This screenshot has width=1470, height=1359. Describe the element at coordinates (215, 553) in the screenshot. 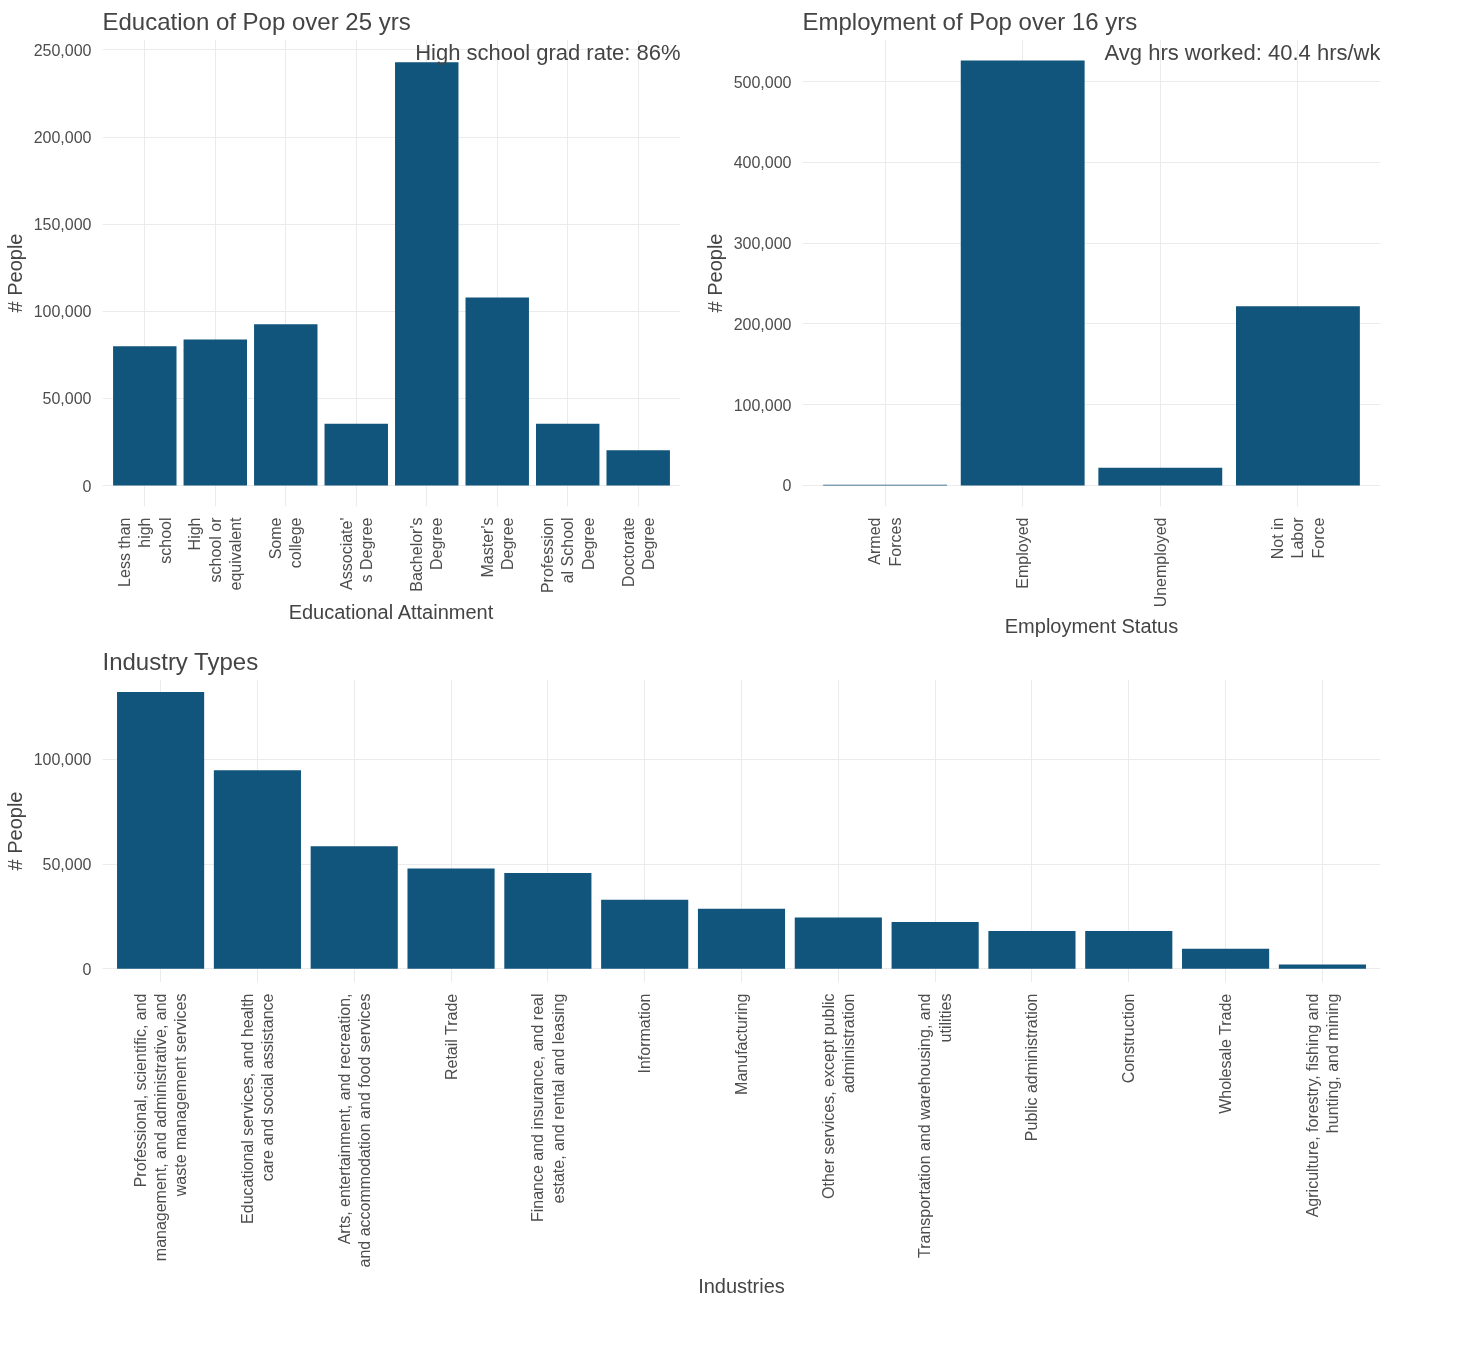

I see `x-tick-label: High school or equivalent` at that location.